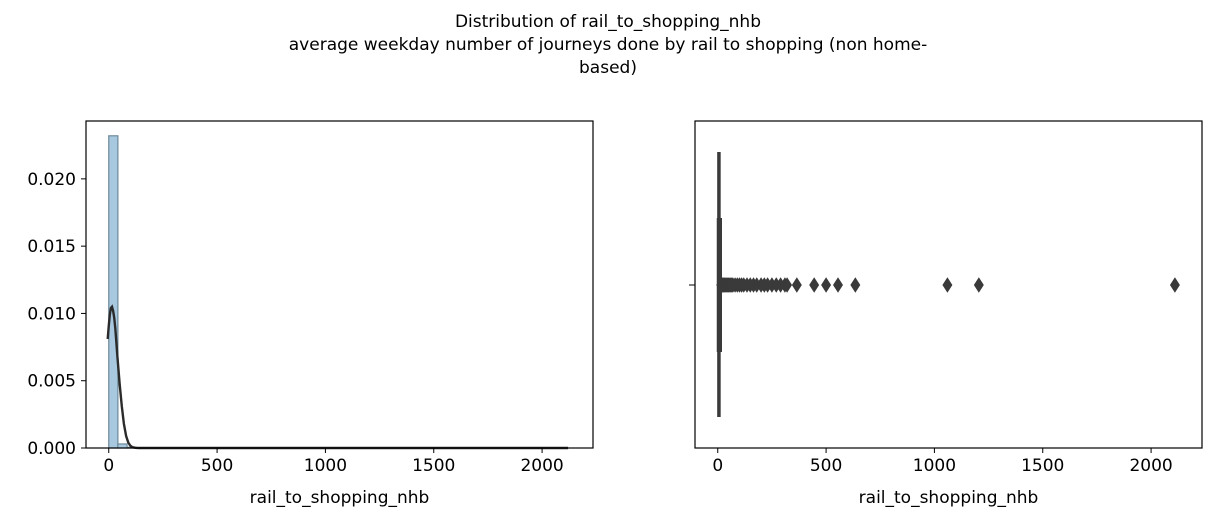 The height and width of the screenshot is (523, 1216). I want to click on y-tick-label: 0.015, so click(51, 247).